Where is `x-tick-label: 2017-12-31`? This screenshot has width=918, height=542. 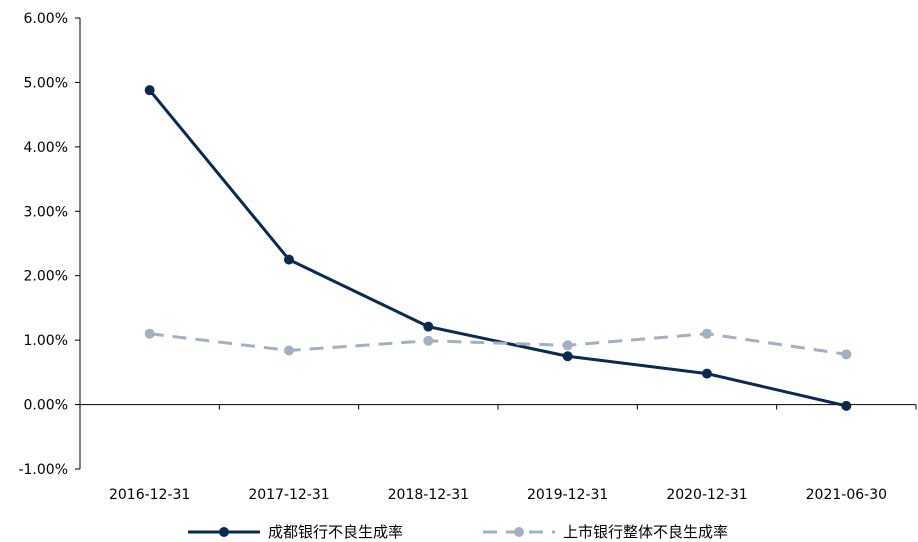 x-tick-label: 2017-12-31 is located at coordinates (288, 495).